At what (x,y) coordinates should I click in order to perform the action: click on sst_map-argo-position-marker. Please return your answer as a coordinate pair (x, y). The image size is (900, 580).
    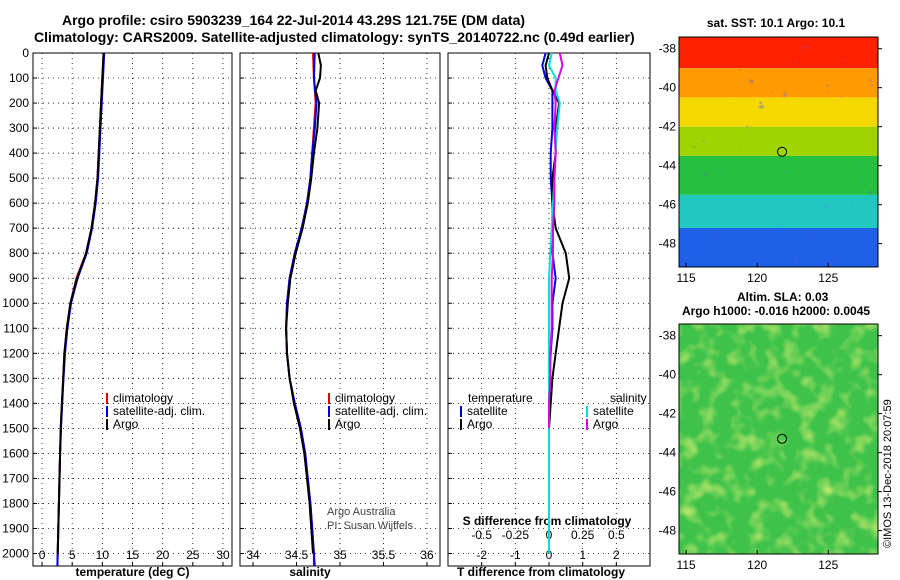
    Looking at the image, I should click on (782, 151).